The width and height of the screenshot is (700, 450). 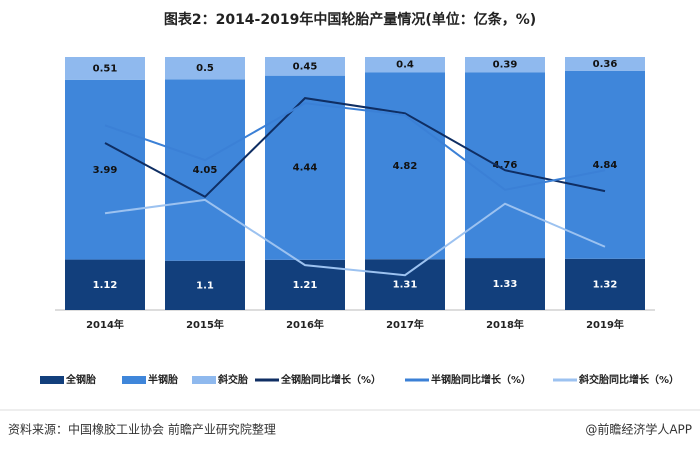 I want to click on data-label: 3.99, so click(x=105, y=170).